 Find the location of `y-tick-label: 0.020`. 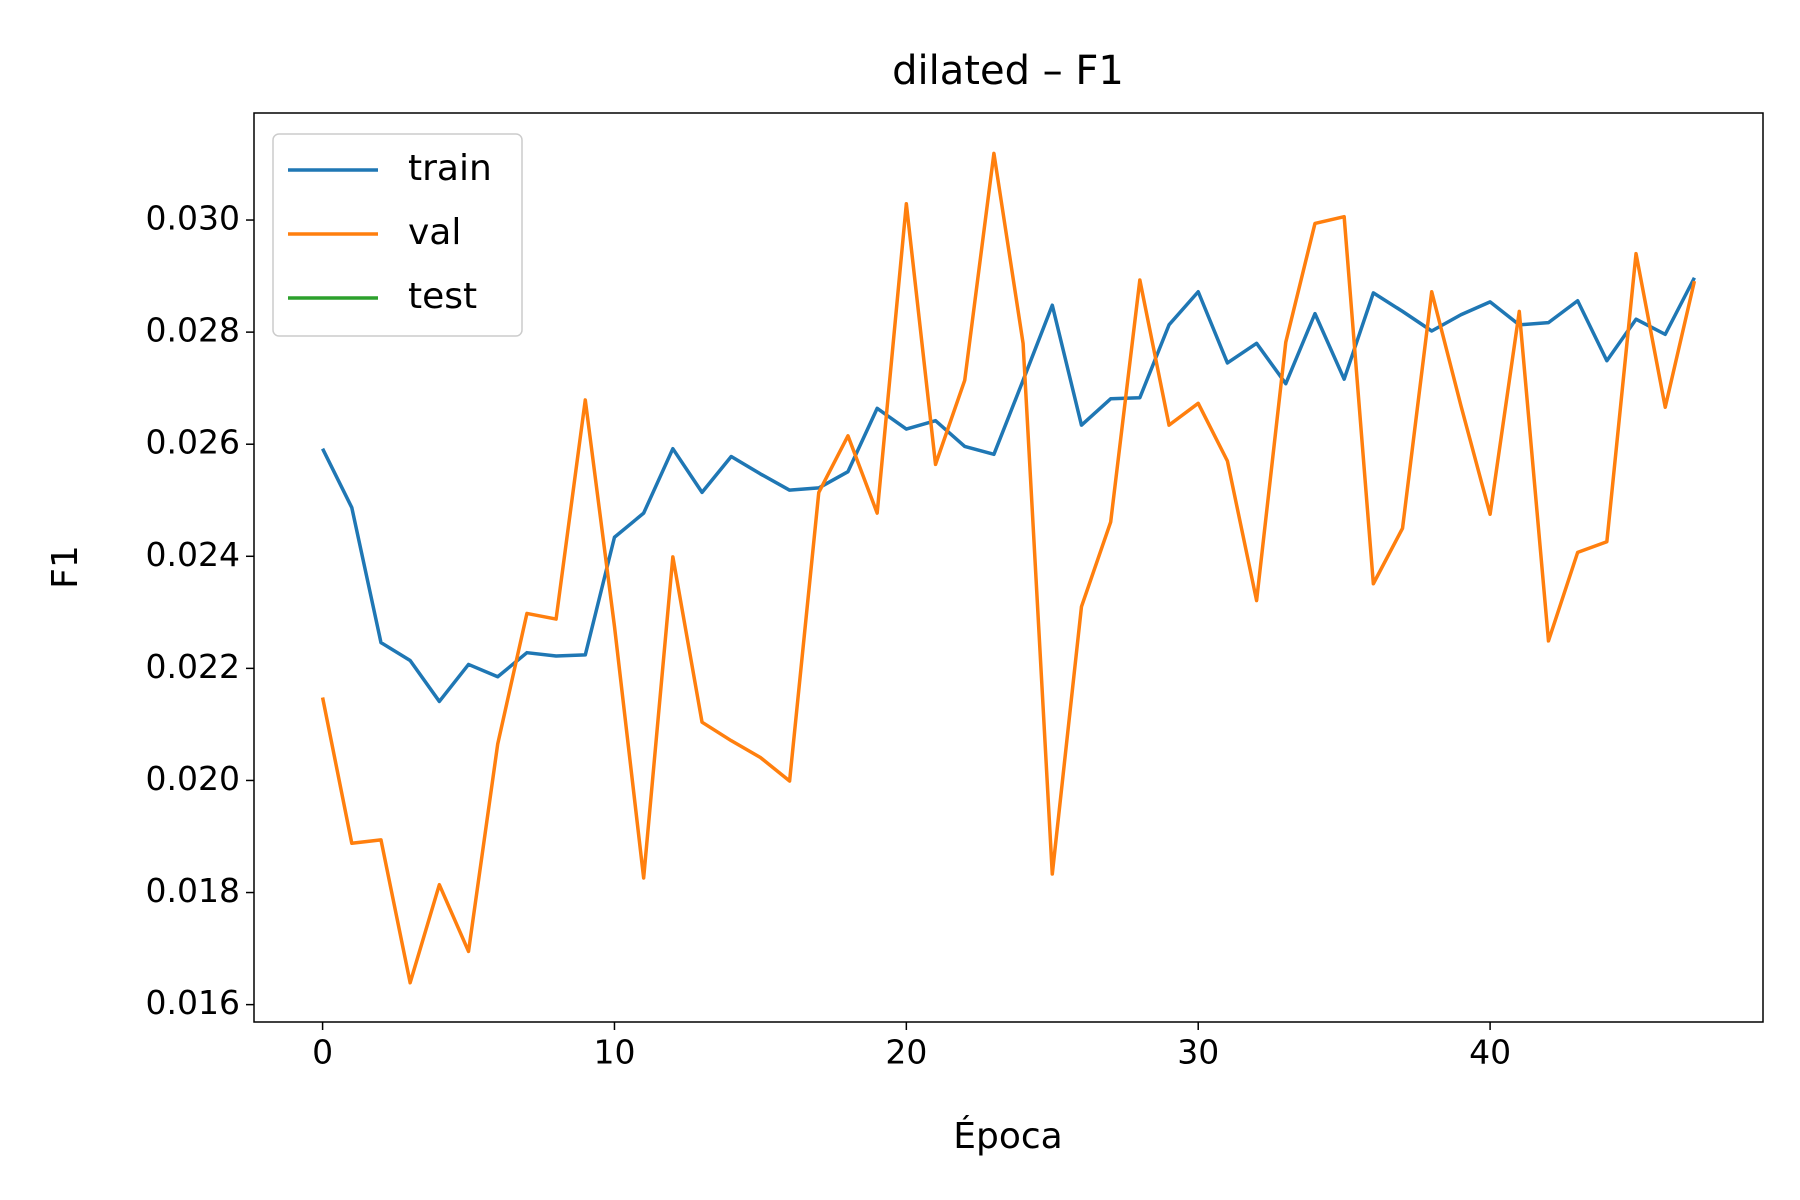

y-tick-label: 0.020 is located at coordinates (193, 778).